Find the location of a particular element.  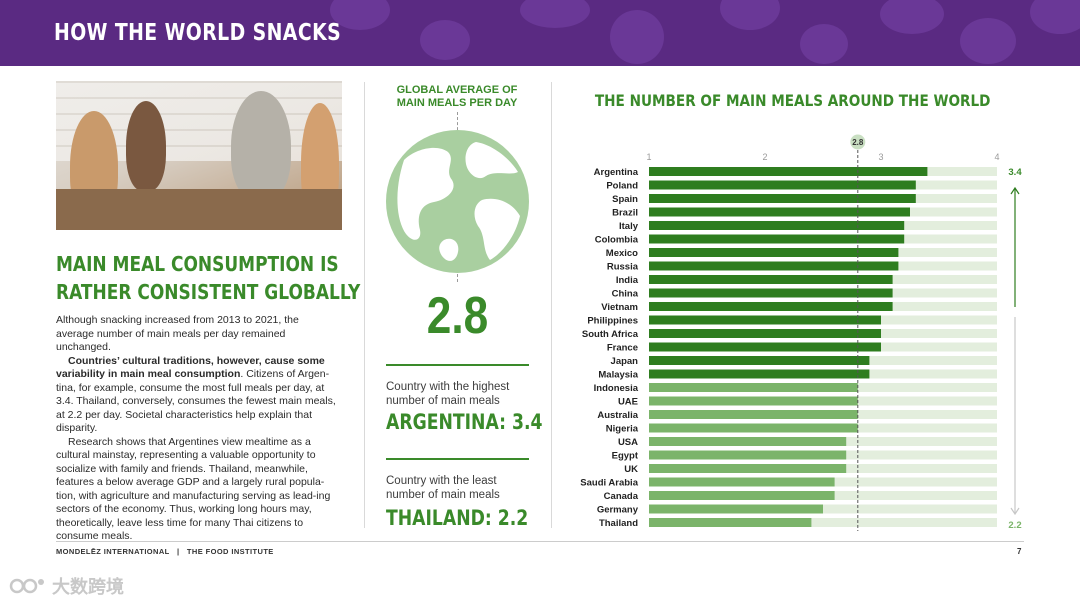

category-label: Argentina is located at coordinates (616, 172).